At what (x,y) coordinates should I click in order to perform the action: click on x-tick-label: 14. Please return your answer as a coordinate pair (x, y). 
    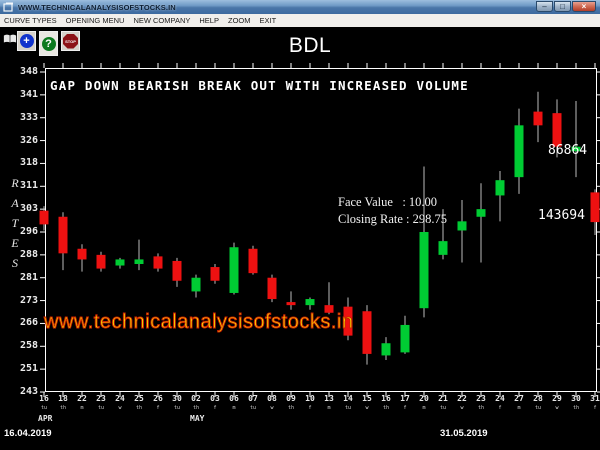
    Looking at the image, I should click on (348, 398).